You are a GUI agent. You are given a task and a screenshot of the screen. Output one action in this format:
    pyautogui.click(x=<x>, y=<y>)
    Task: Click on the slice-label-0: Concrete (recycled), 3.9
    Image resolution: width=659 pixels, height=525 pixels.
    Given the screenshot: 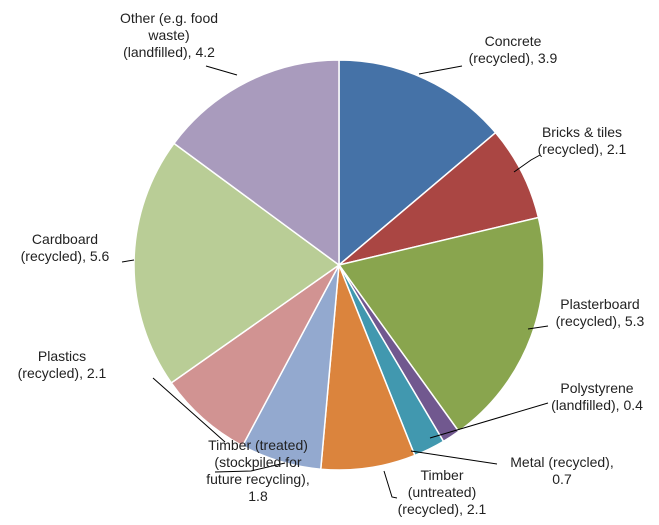 What is the action you would take?
    pyautogui.click(x=513, y=49)
    